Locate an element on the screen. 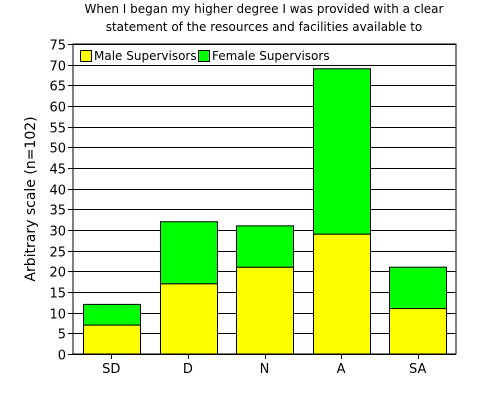 Image resolution: width=500 pixels, height=400 pixels. legend: Male Supervisors Female Supervisors is located at coordinates (205, 56).